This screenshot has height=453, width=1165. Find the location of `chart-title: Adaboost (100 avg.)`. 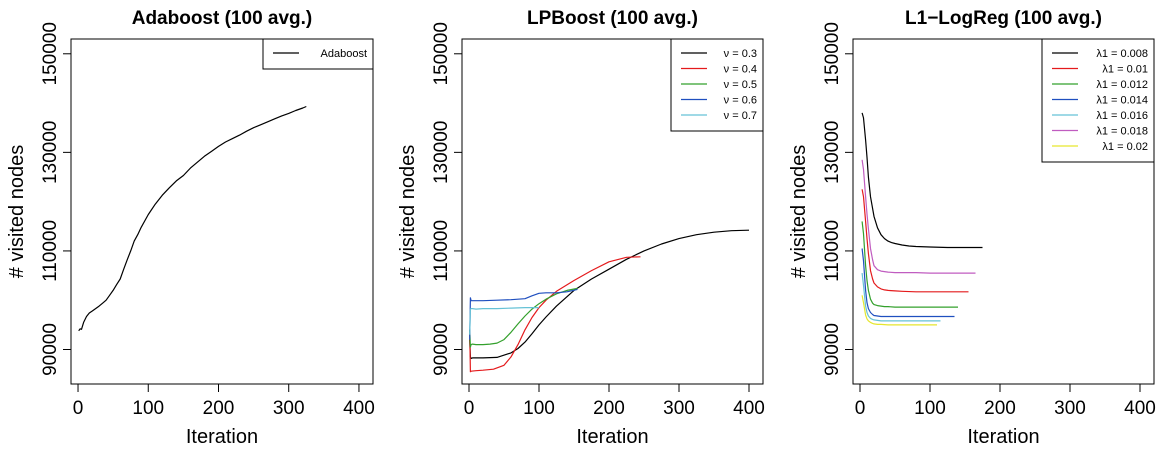

chart-title: Adaboost (100 avg.) is located at coordinates (222, 18).